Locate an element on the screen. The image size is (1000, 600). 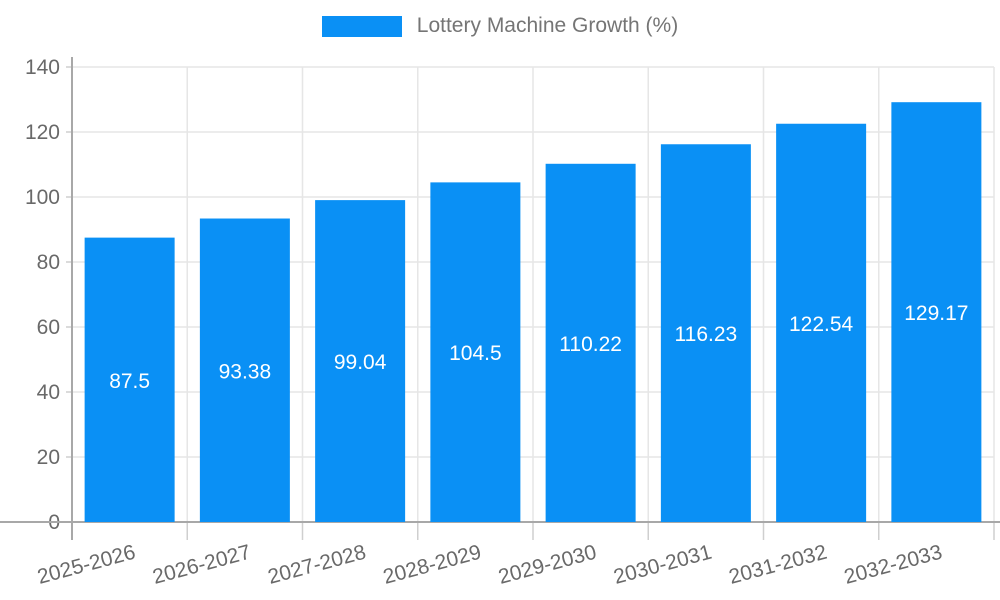
legend-label: Lottery Machine Growth (%) is located at coordinates (547, 25).